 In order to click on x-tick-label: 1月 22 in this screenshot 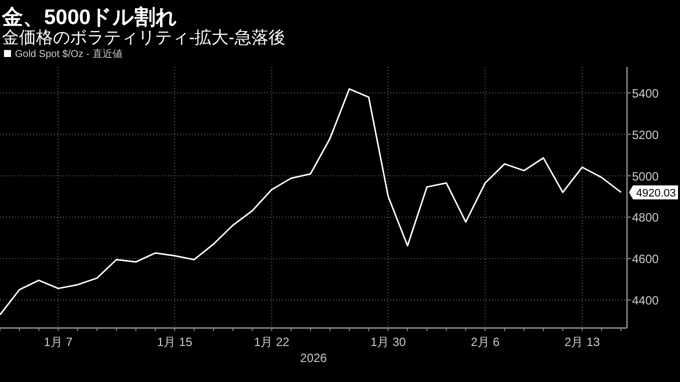, I will do `click(272, 342)`.